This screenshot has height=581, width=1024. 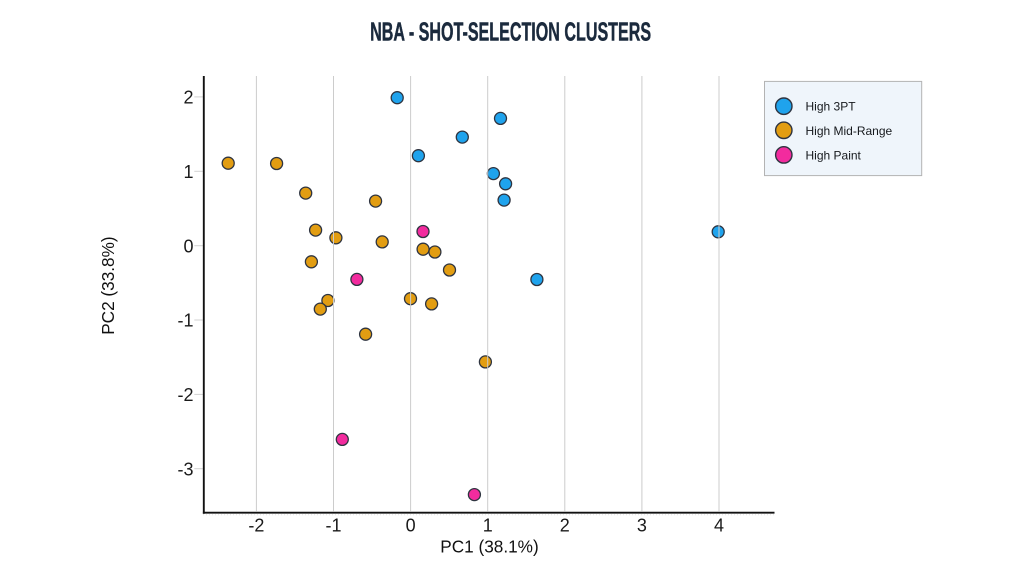 I want to click on svg-text: 4, so click(x=719, y=526).